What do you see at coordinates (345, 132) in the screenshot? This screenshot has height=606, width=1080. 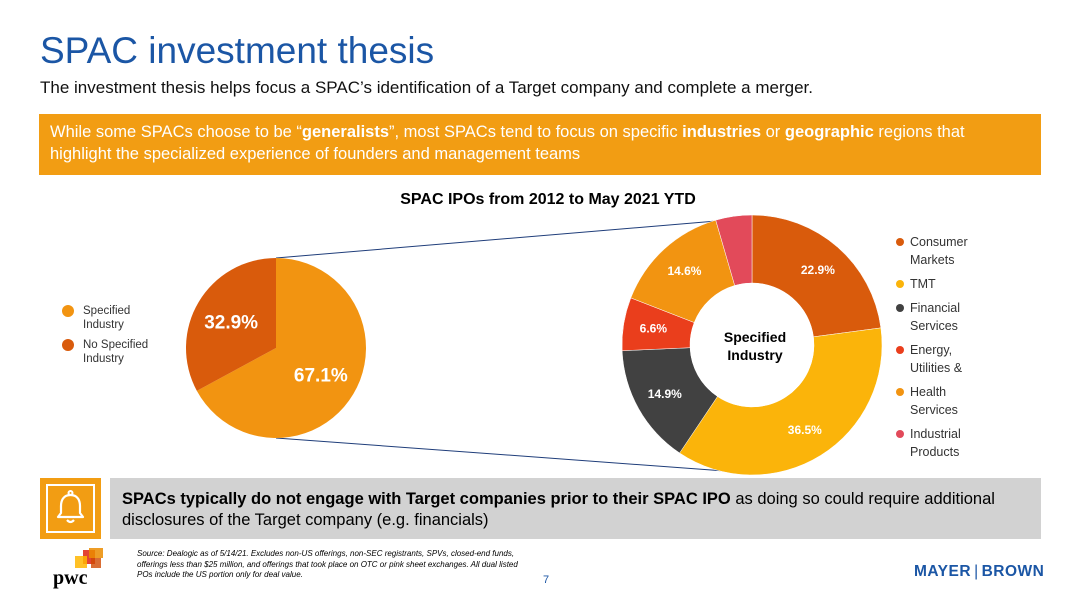 I see `highlight-bold-1: generalists` at bounding box center [345, 132].